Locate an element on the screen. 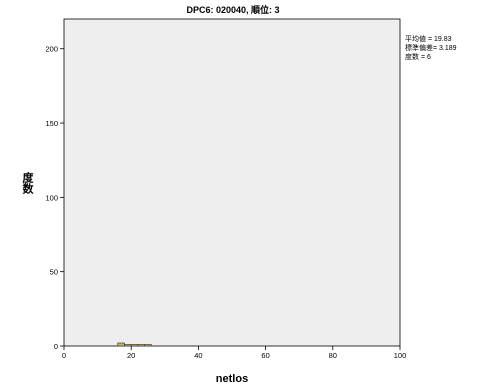 This screenshot has height=385, width=483. x-axis: 0 20 40 60 80 100 is located at coordinates (234, 353).